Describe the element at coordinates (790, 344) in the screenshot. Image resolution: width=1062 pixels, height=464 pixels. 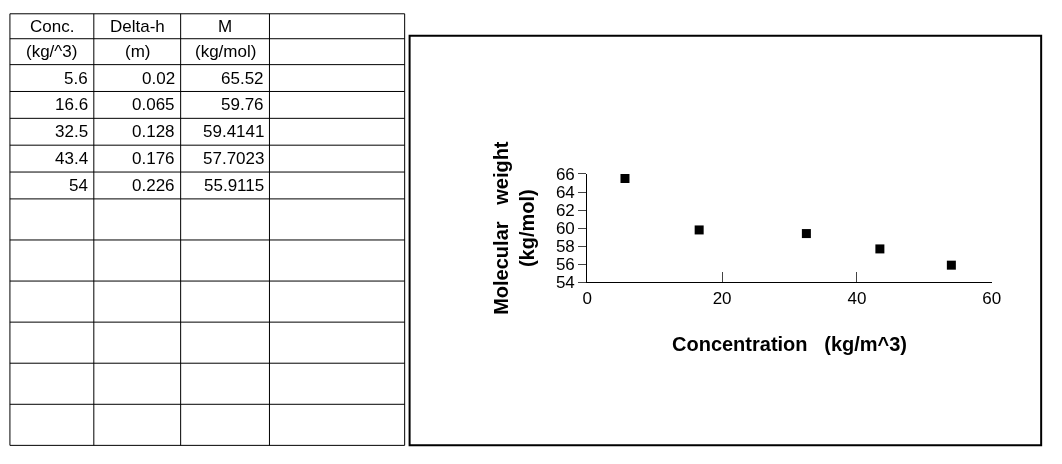
I see `x-axis-title: Concentration (kg/m^3)` at that location.